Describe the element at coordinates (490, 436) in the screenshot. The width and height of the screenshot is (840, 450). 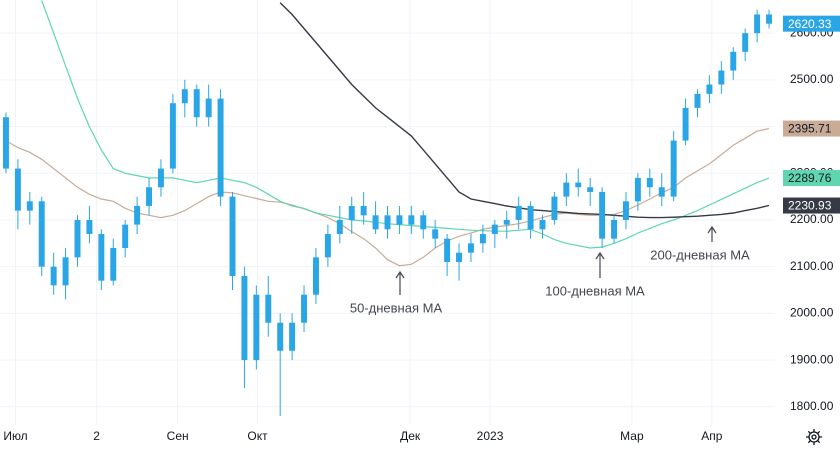
I see `x-tick-label: 2023` at that location.